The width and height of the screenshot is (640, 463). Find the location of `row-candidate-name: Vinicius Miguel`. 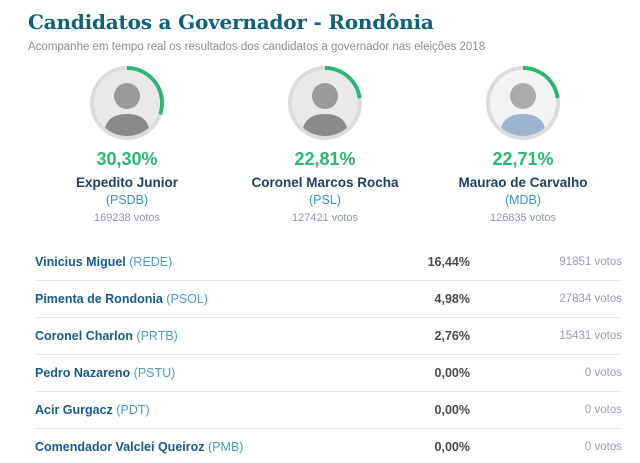

row-candidate-name: Vinicius Miguel is located at coordinates (80, 262).